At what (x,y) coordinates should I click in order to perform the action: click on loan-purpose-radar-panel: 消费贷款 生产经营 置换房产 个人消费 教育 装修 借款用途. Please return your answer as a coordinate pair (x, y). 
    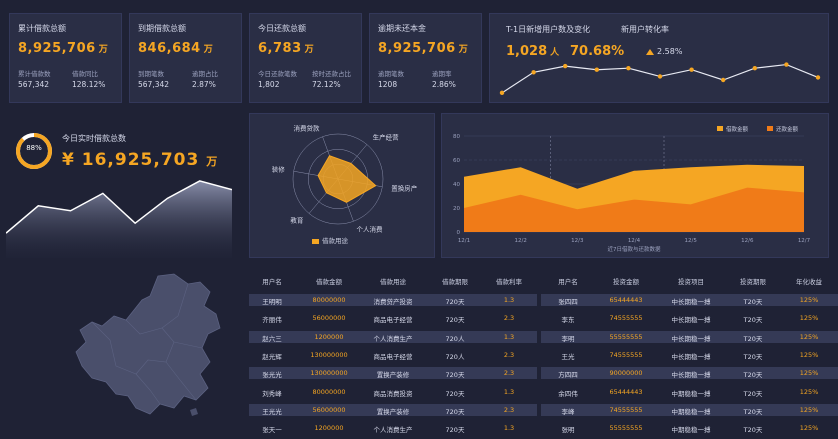
    Looking at the image, I should click on (342, 185).